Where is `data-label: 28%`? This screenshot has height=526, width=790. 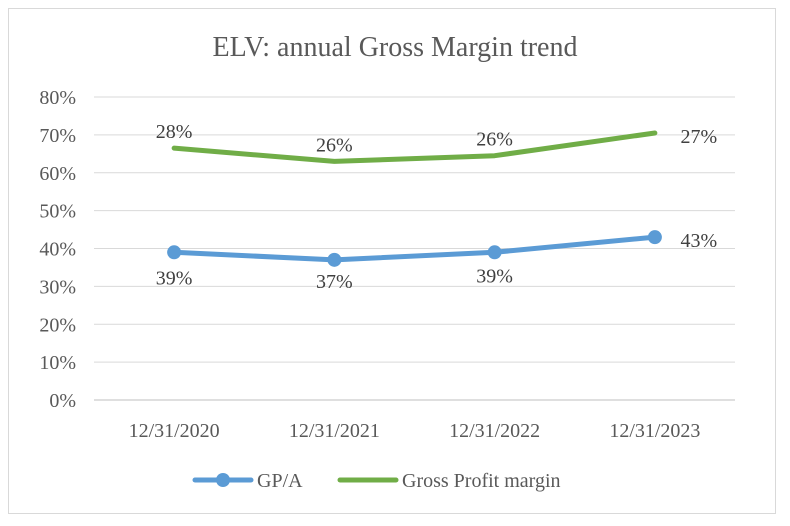 data-label: 28% is located at coordinates (174, 132).